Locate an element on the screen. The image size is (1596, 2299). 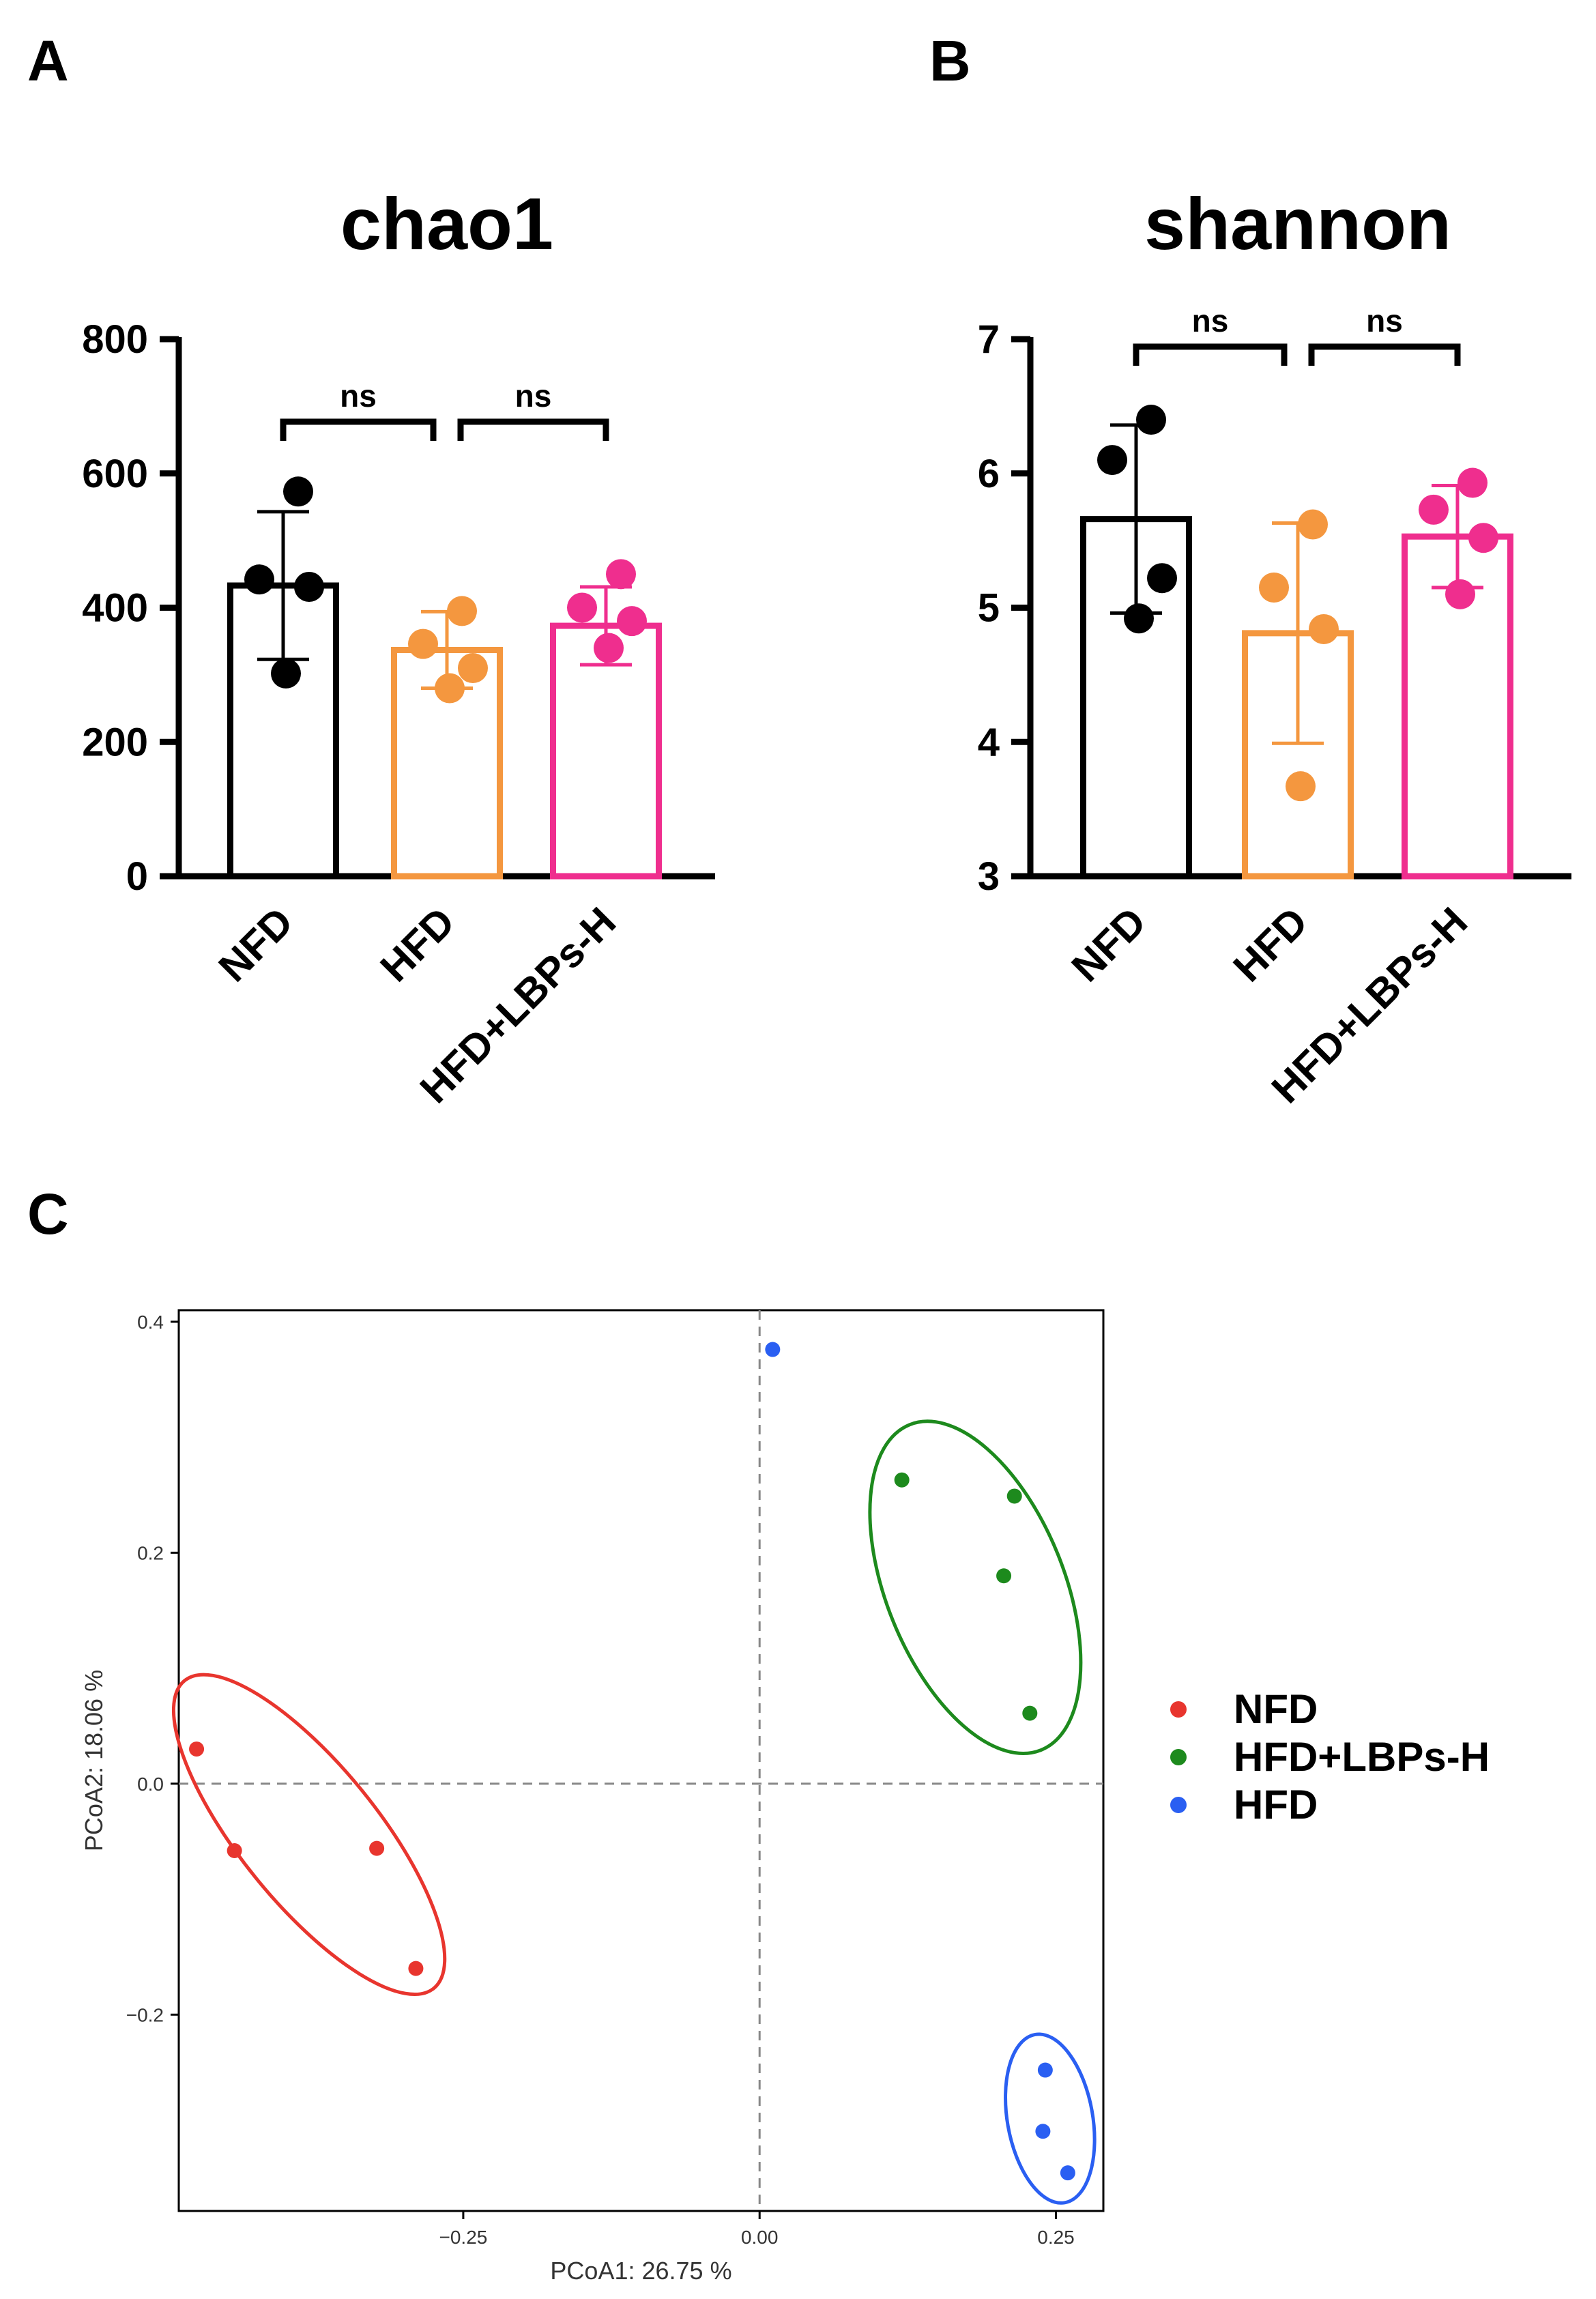
panel-letter-c: C is located at coordinates (48, 1214).